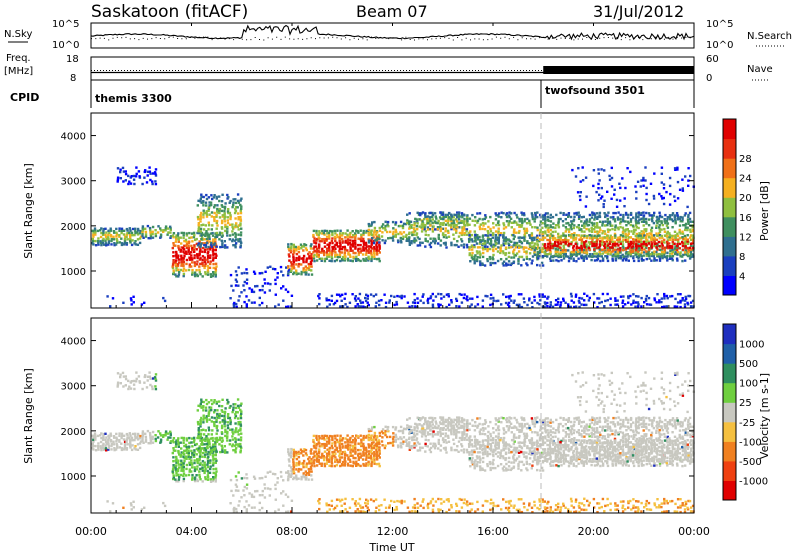  What do you see at coordinates (133, 98) in the screenshot?
I see `cpid-segment-themis: themis 3300` at bounding box center [133, 98].